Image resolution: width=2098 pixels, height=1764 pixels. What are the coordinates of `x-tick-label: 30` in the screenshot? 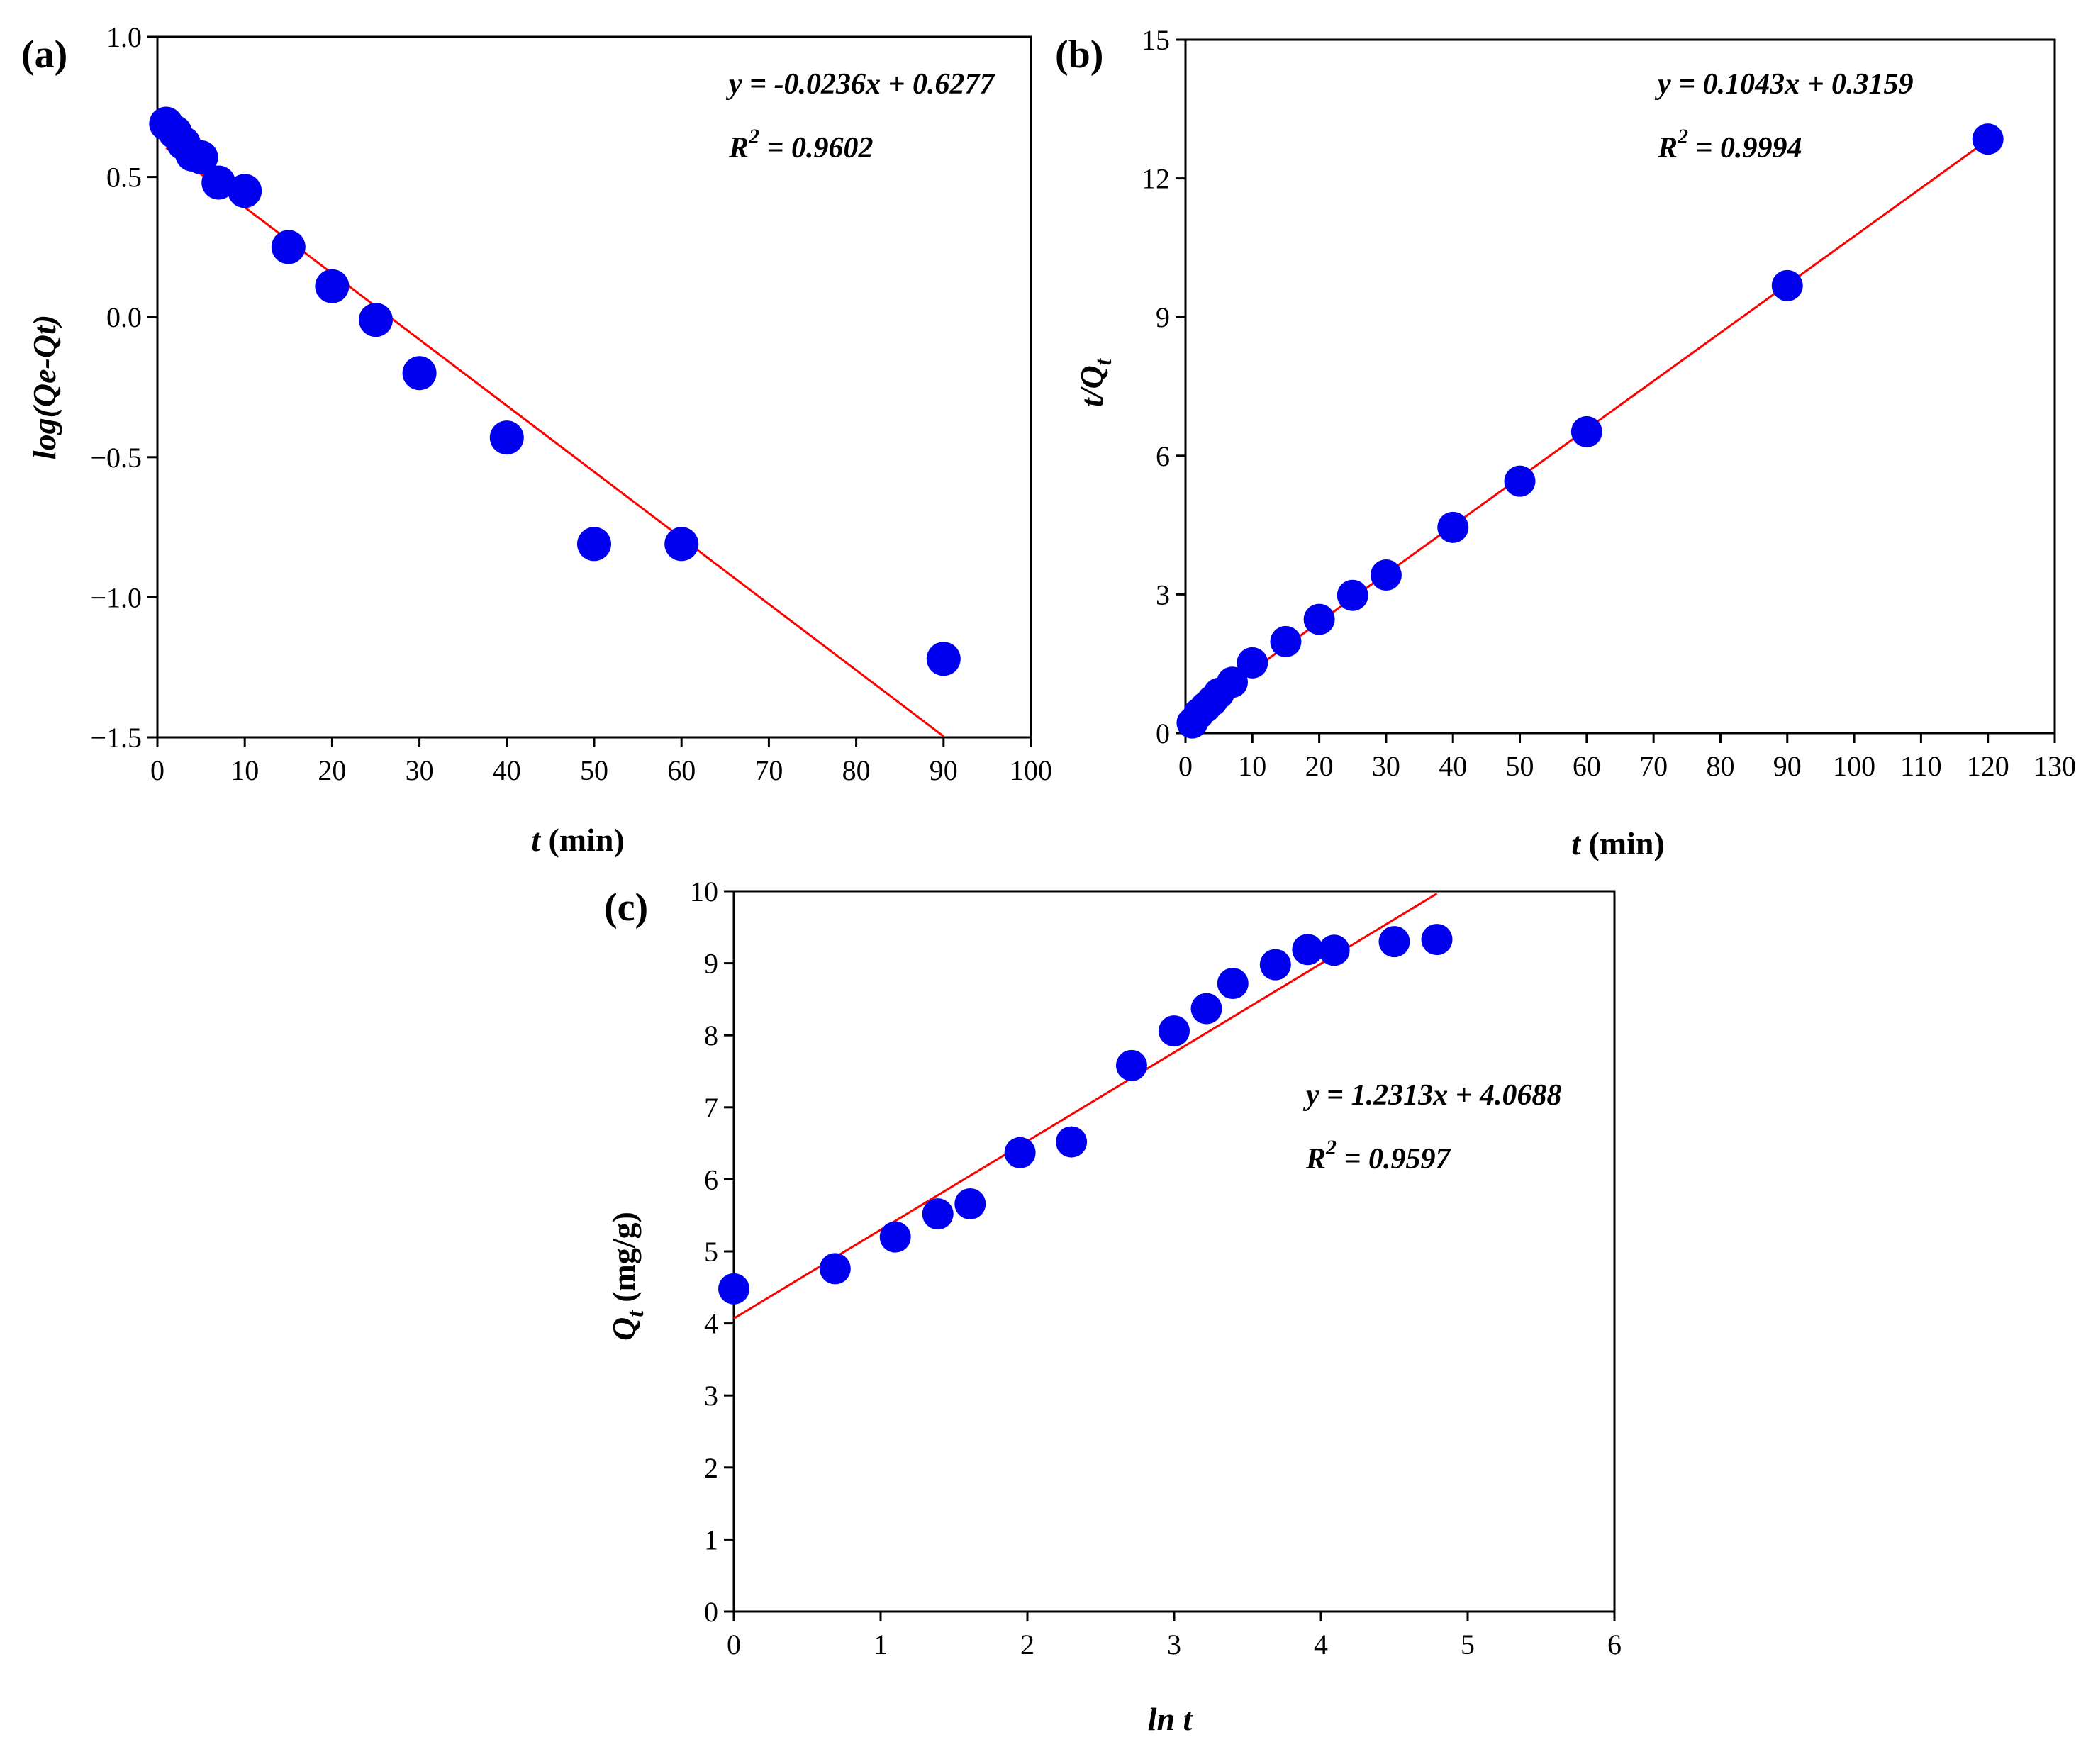 It's located at (420, 770).